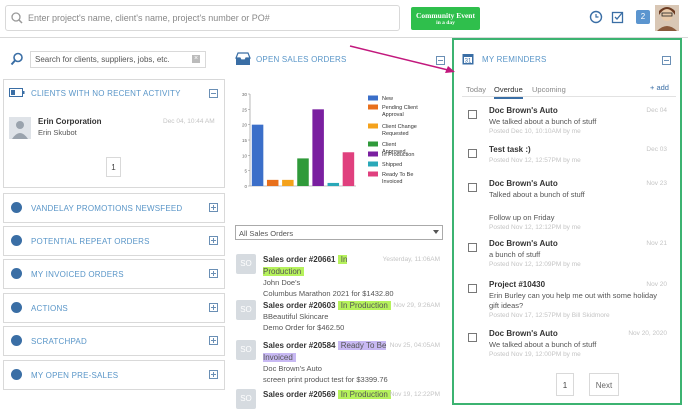 The height and width of the screenshot is (409, 688). What do you see at coordinates (364, 305) in the screenshot?
I see `status-badge: In Production` at bounding box center [364, 305].